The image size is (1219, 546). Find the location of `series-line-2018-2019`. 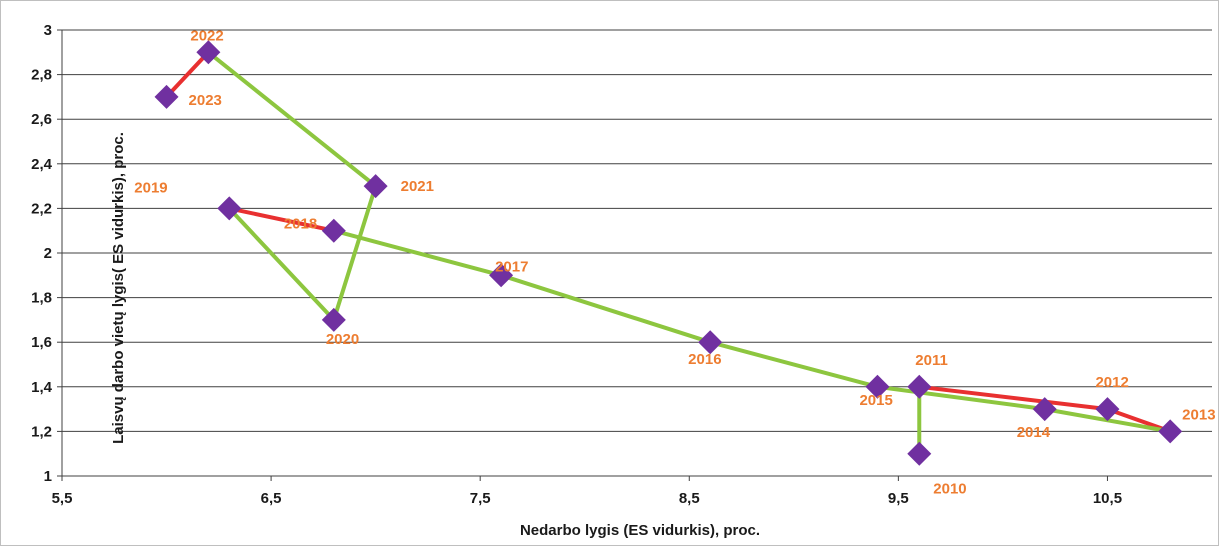

series-line-2018-2019 is located at coordinates (281, 219).